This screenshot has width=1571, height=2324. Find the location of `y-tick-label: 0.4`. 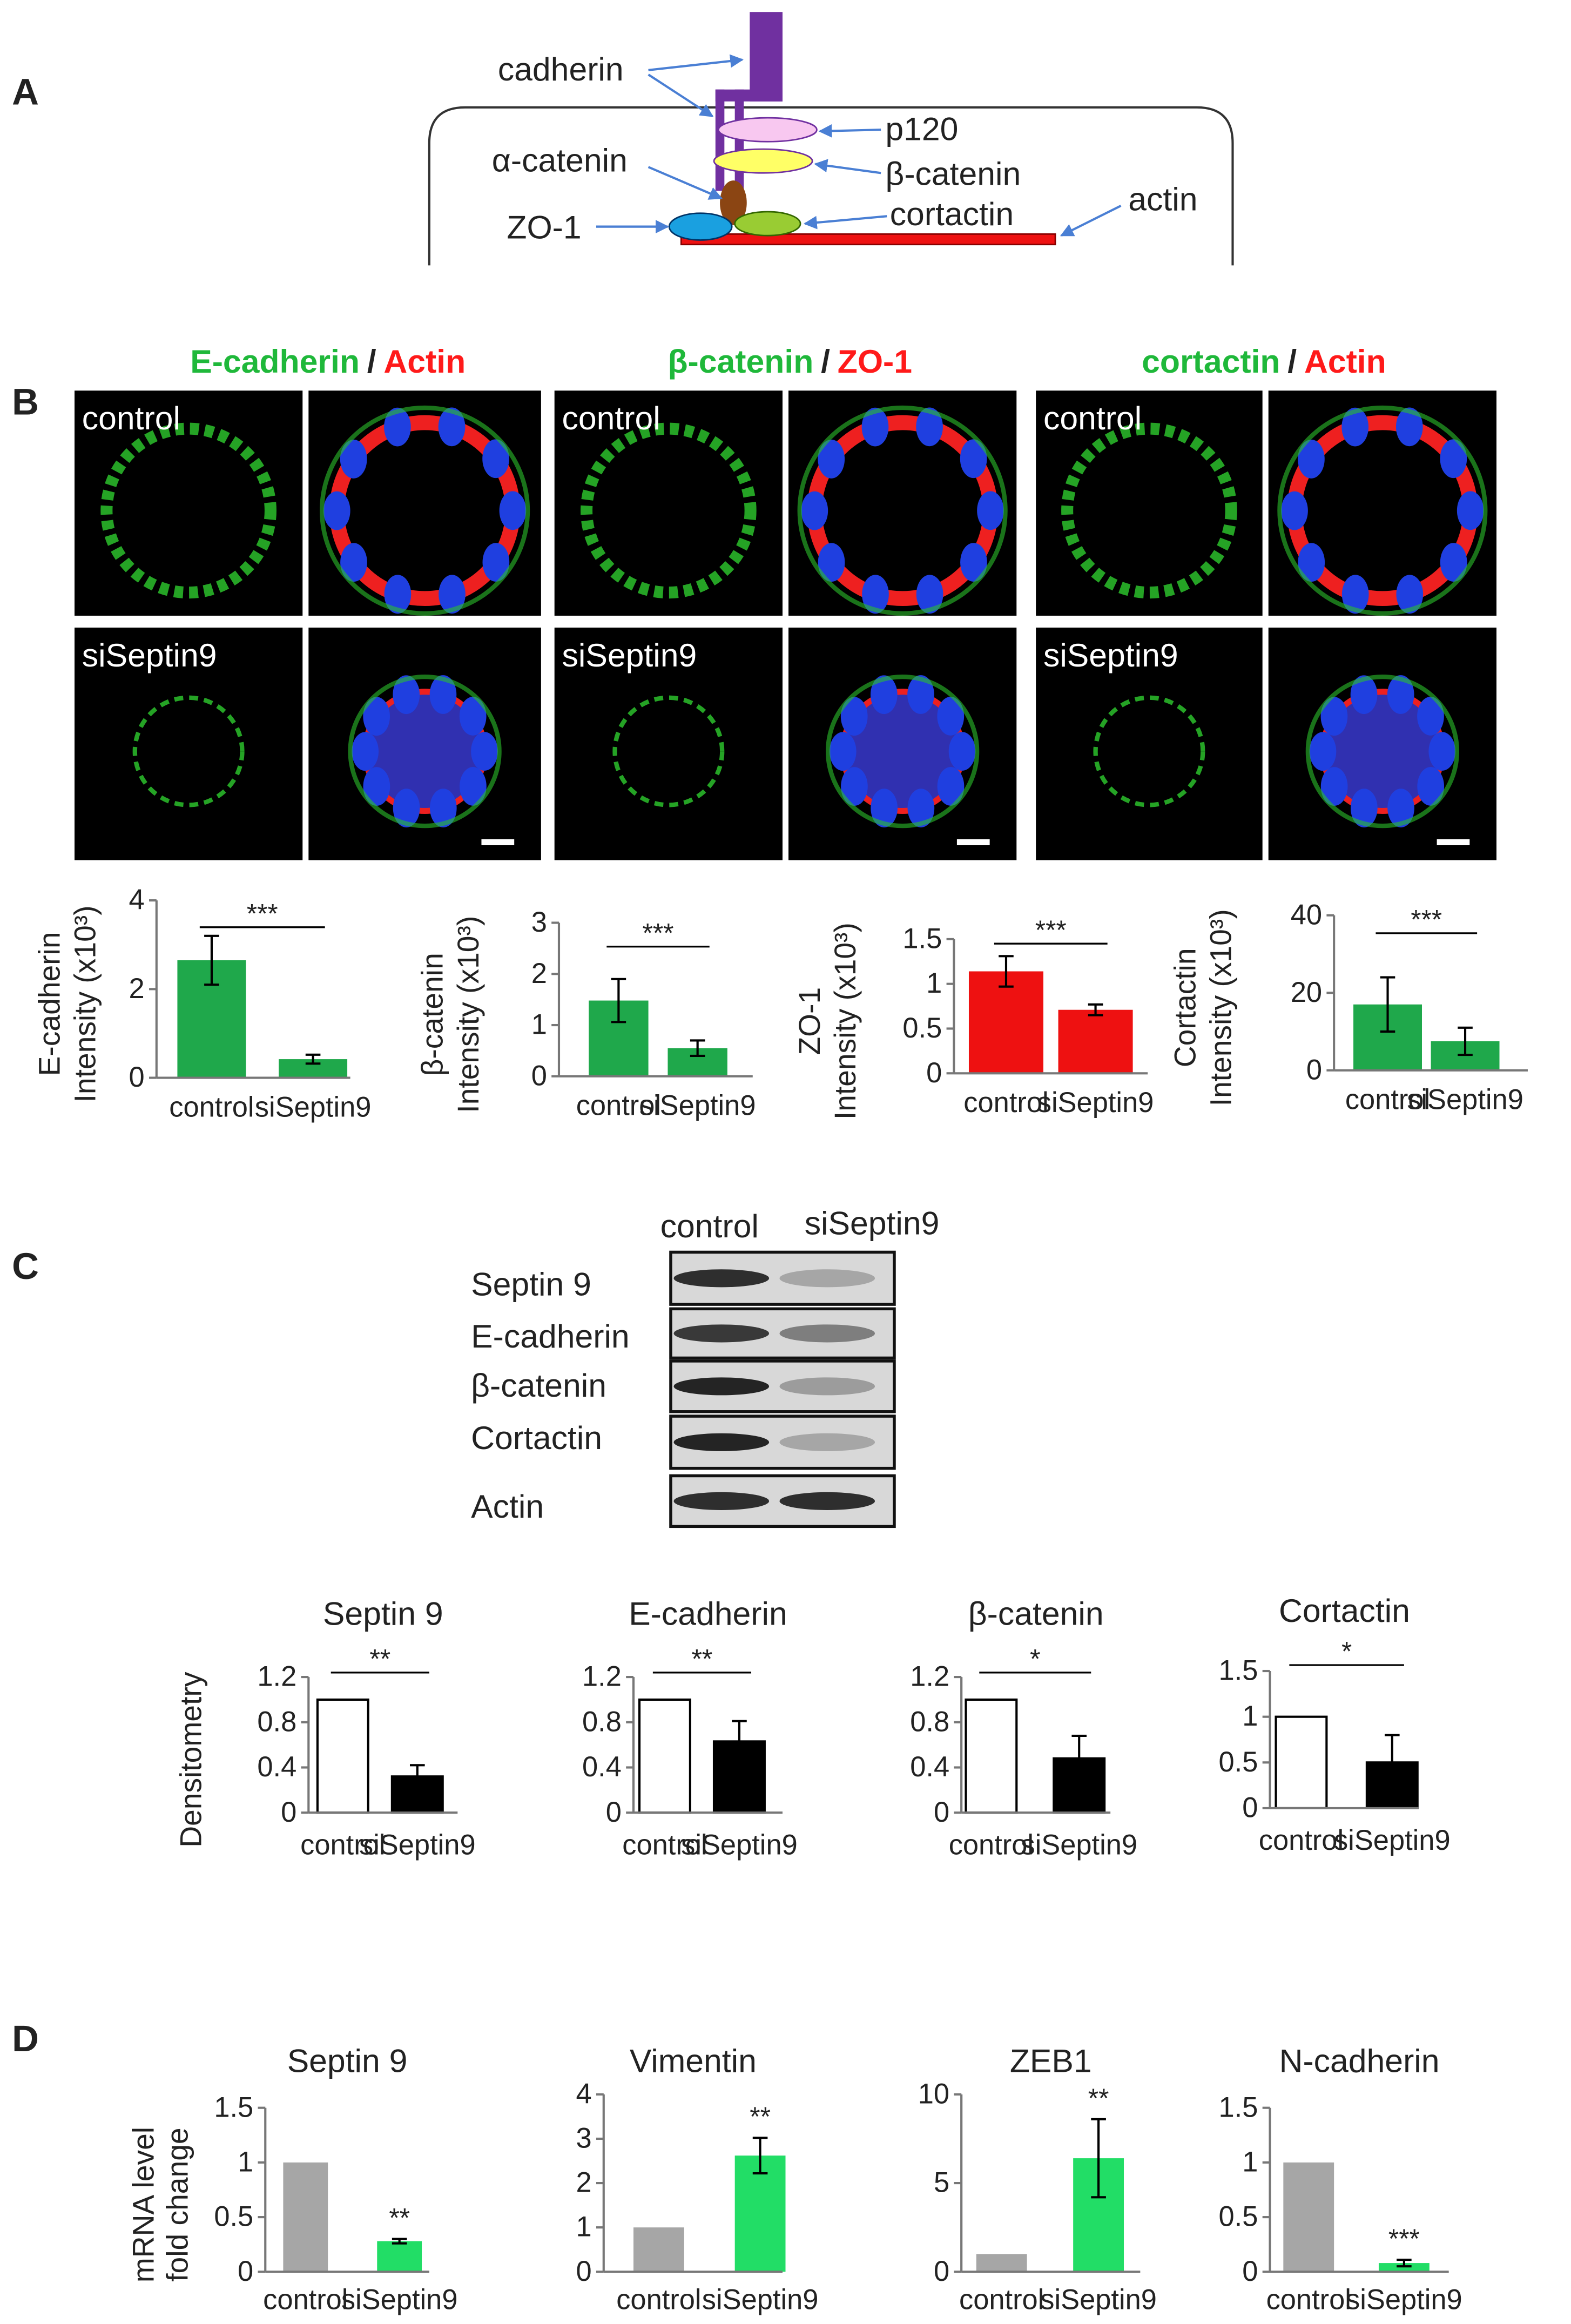

y-tick-label: 0.4 is located at coordinates (929, 1768).